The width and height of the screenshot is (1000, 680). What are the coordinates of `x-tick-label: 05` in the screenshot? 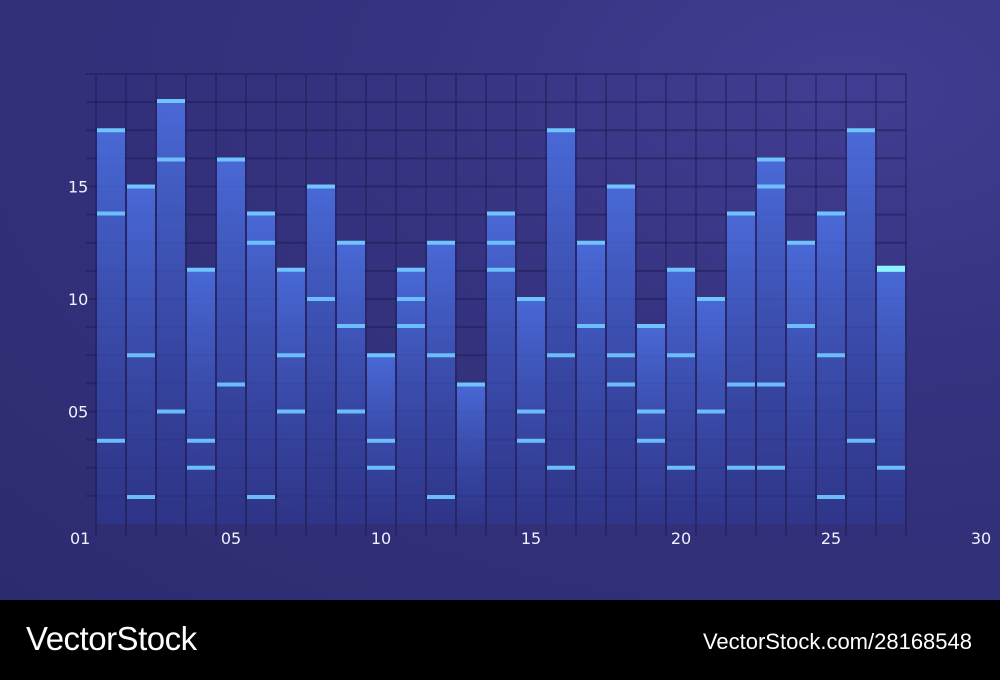 It's located at (231, 538).